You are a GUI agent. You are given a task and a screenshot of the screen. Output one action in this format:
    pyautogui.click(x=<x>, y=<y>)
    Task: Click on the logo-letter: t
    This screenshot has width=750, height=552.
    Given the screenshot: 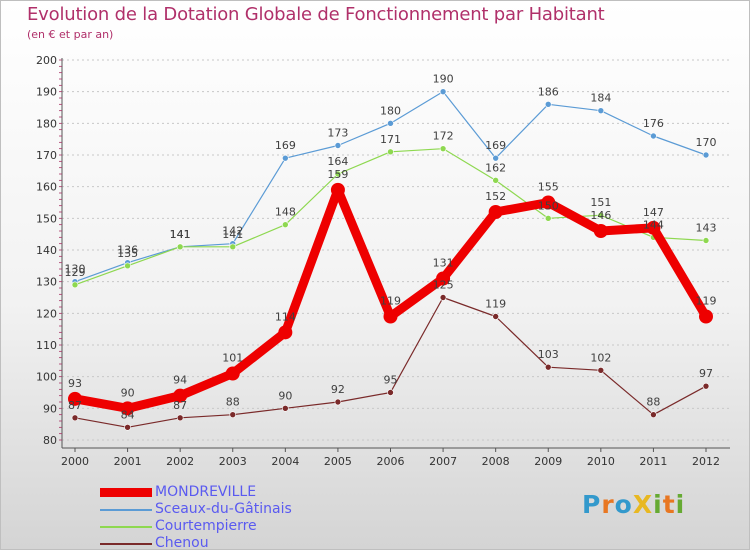 What is the action you would take?
    pyautogui.click(x=669, y=504)
    